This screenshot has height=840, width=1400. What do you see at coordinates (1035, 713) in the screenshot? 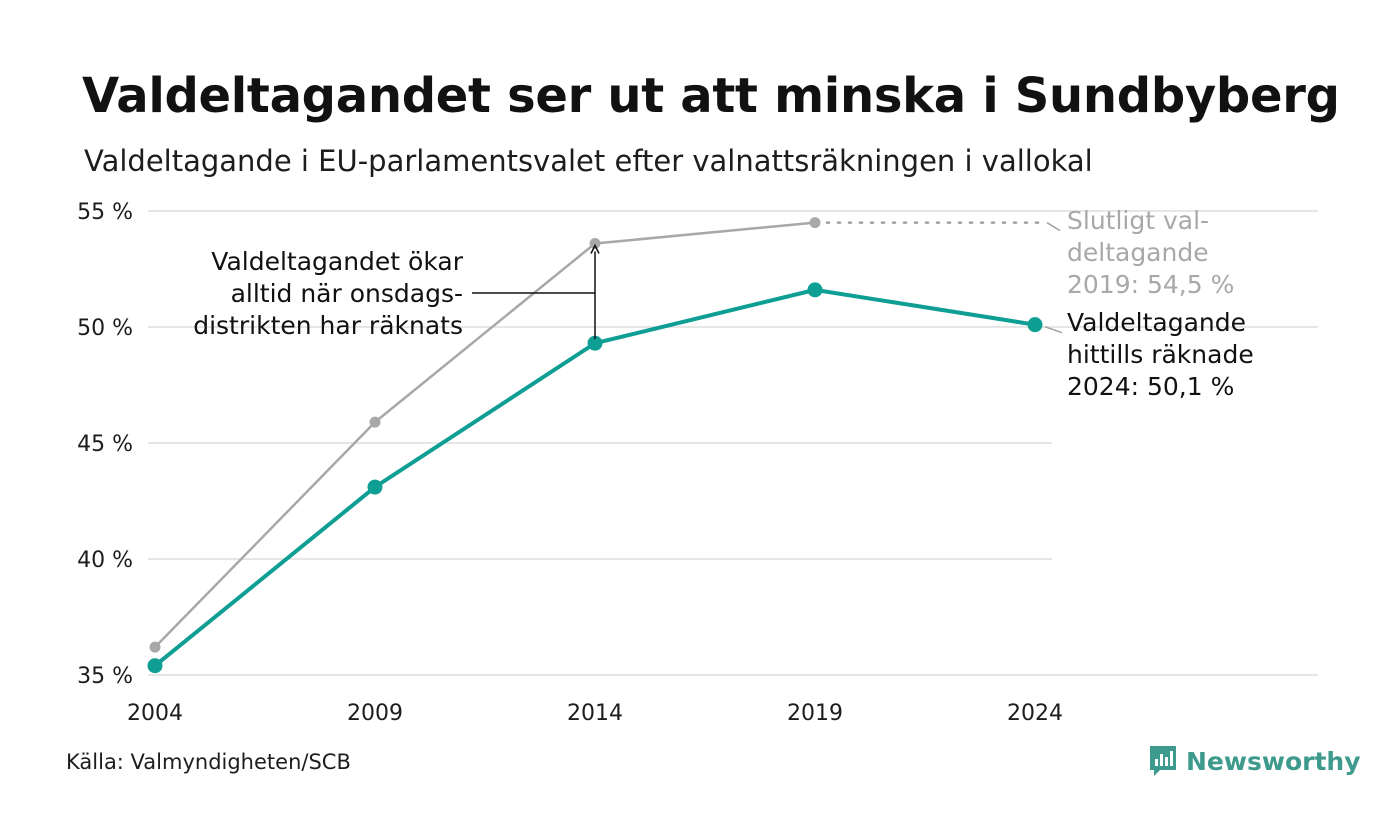
I see `x-tick-label: 2024` at bounding box center [1035, 713].